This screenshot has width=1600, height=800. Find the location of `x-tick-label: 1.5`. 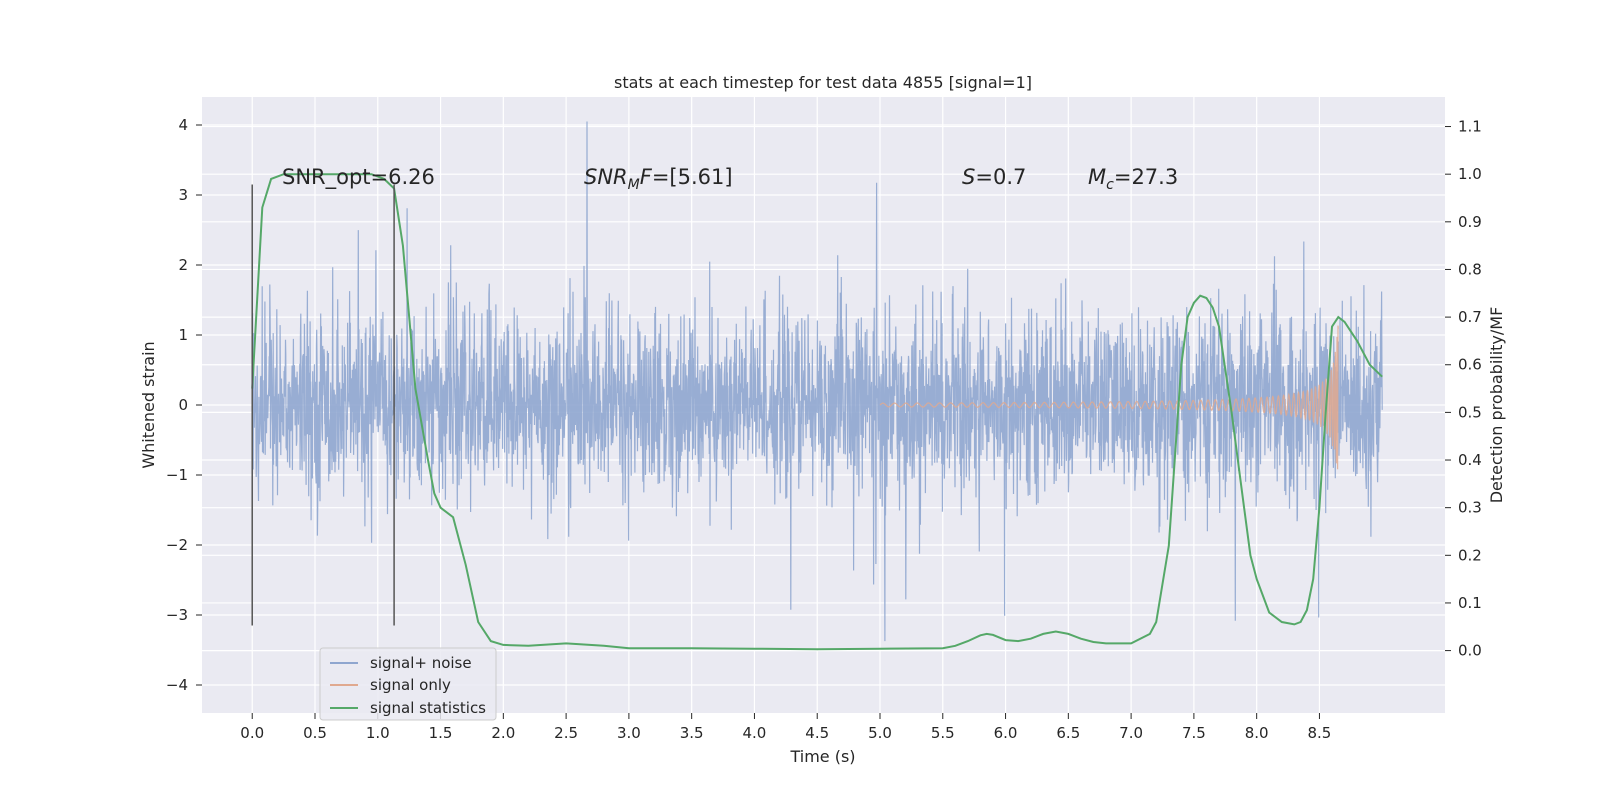

x-tick-label: 1.5 is located at coordinates (441, 733).